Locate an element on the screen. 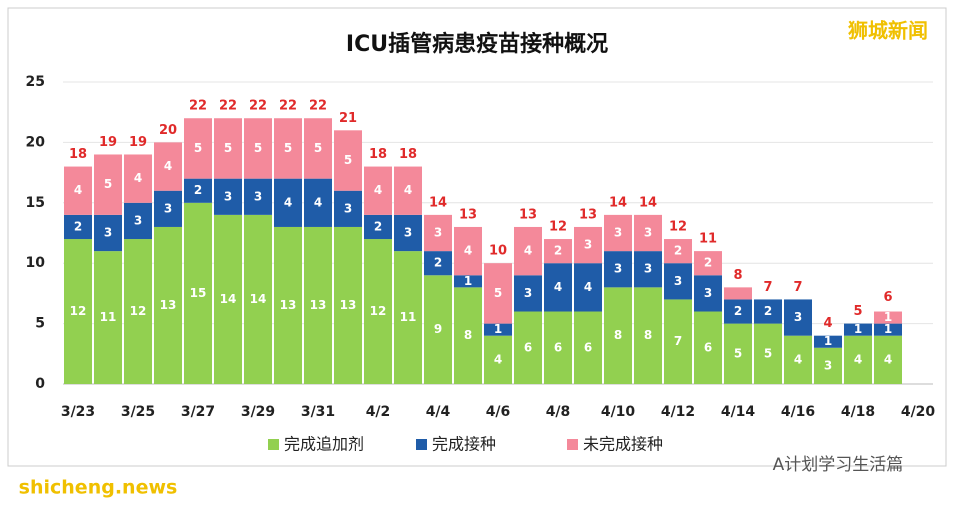  segment-label: 12 is located at coordinates (378, 311).